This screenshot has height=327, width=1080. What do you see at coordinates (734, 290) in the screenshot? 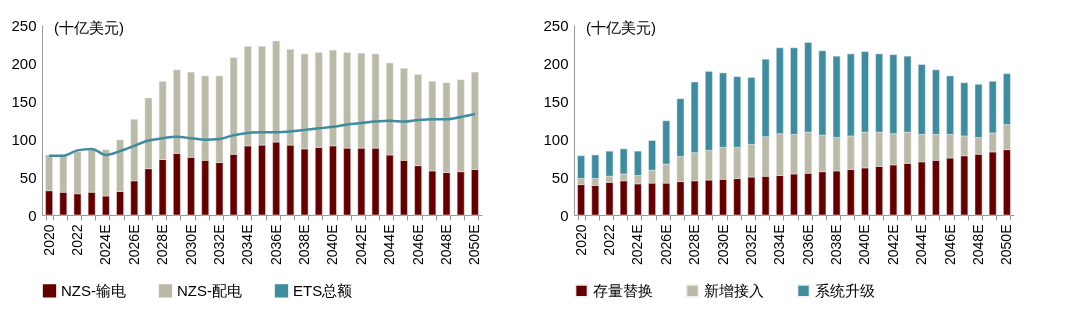
I see `legend-label: 新增接入` at bounding box center [734, 290].